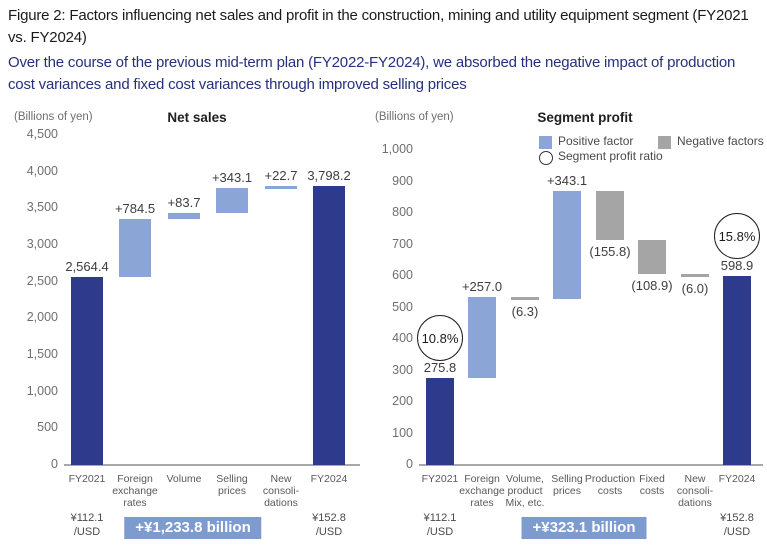  What do you see at coordinates (42, 171) in the screenshot?
I see `y-tick-label: 4,000` at bounding box center [42, 171].